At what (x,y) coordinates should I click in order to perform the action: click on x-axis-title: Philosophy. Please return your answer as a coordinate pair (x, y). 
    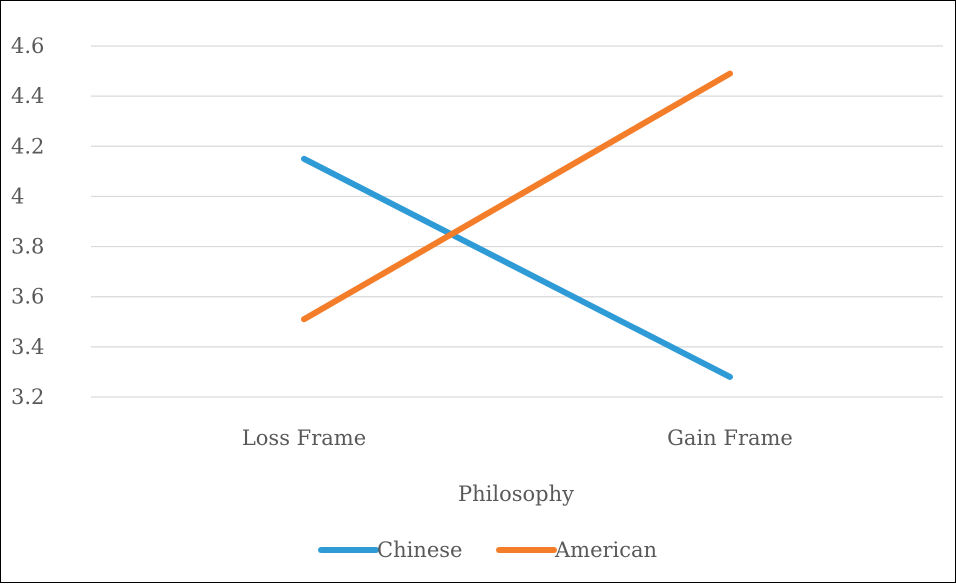
    Looking at the image, I should click on (516, 494).